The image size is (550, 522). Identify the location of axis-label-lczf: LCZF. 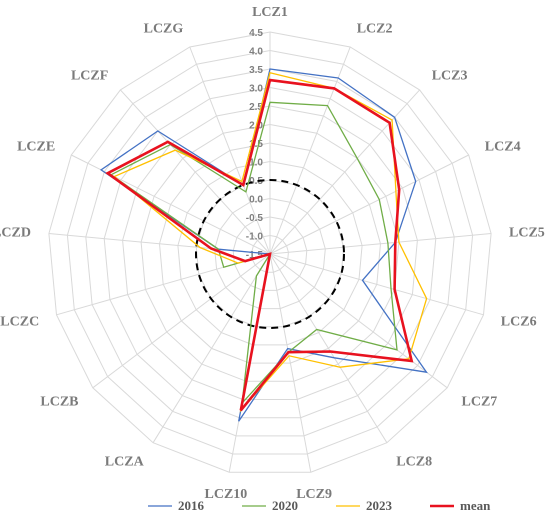
(89, 75).